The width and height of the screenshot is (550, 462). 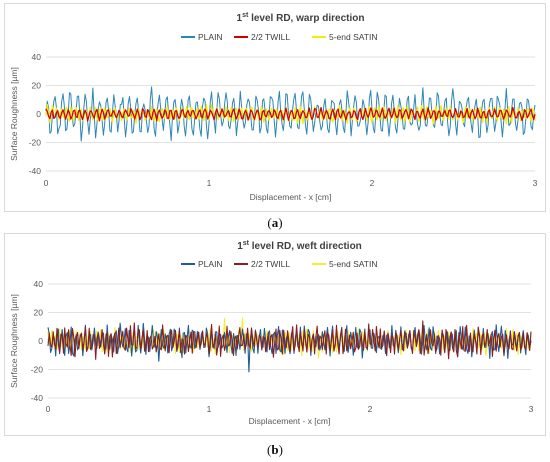 I want to click on caption-a: (a), so click(x=275, y=222).